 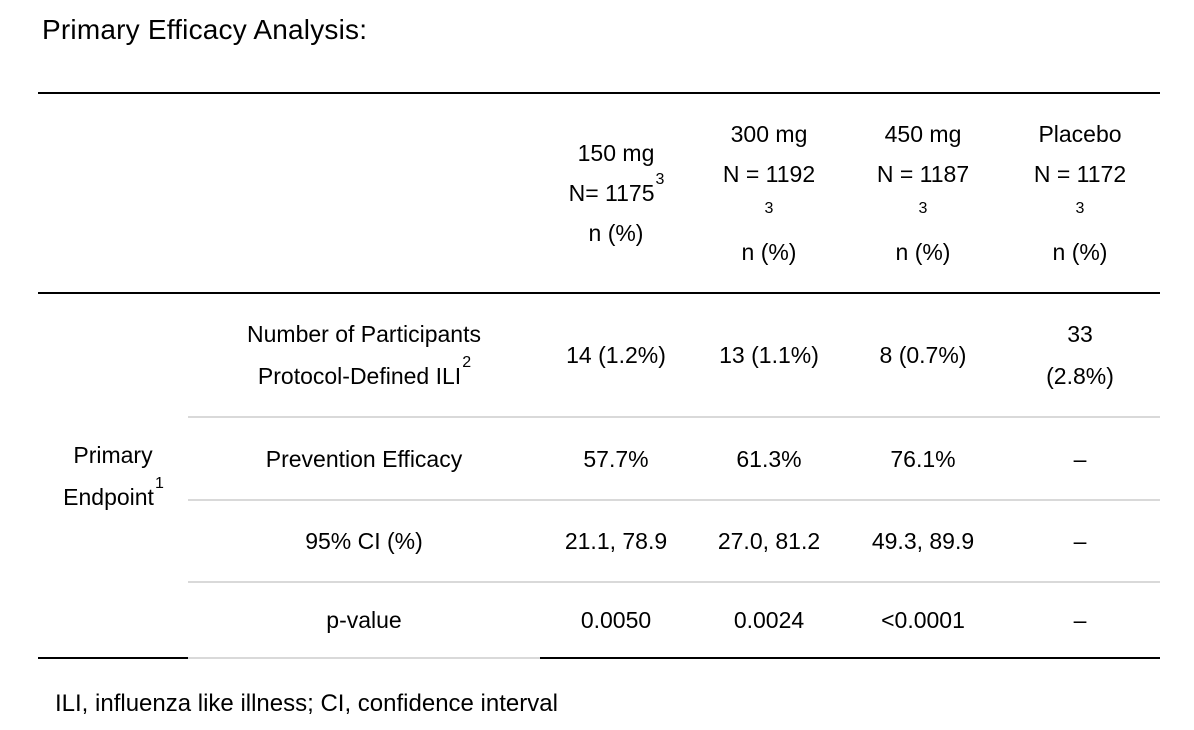 I want to click on table-row-p-value: p-value 0.0050 0.0024 <0.0001 –, so click(x=599, y=620).